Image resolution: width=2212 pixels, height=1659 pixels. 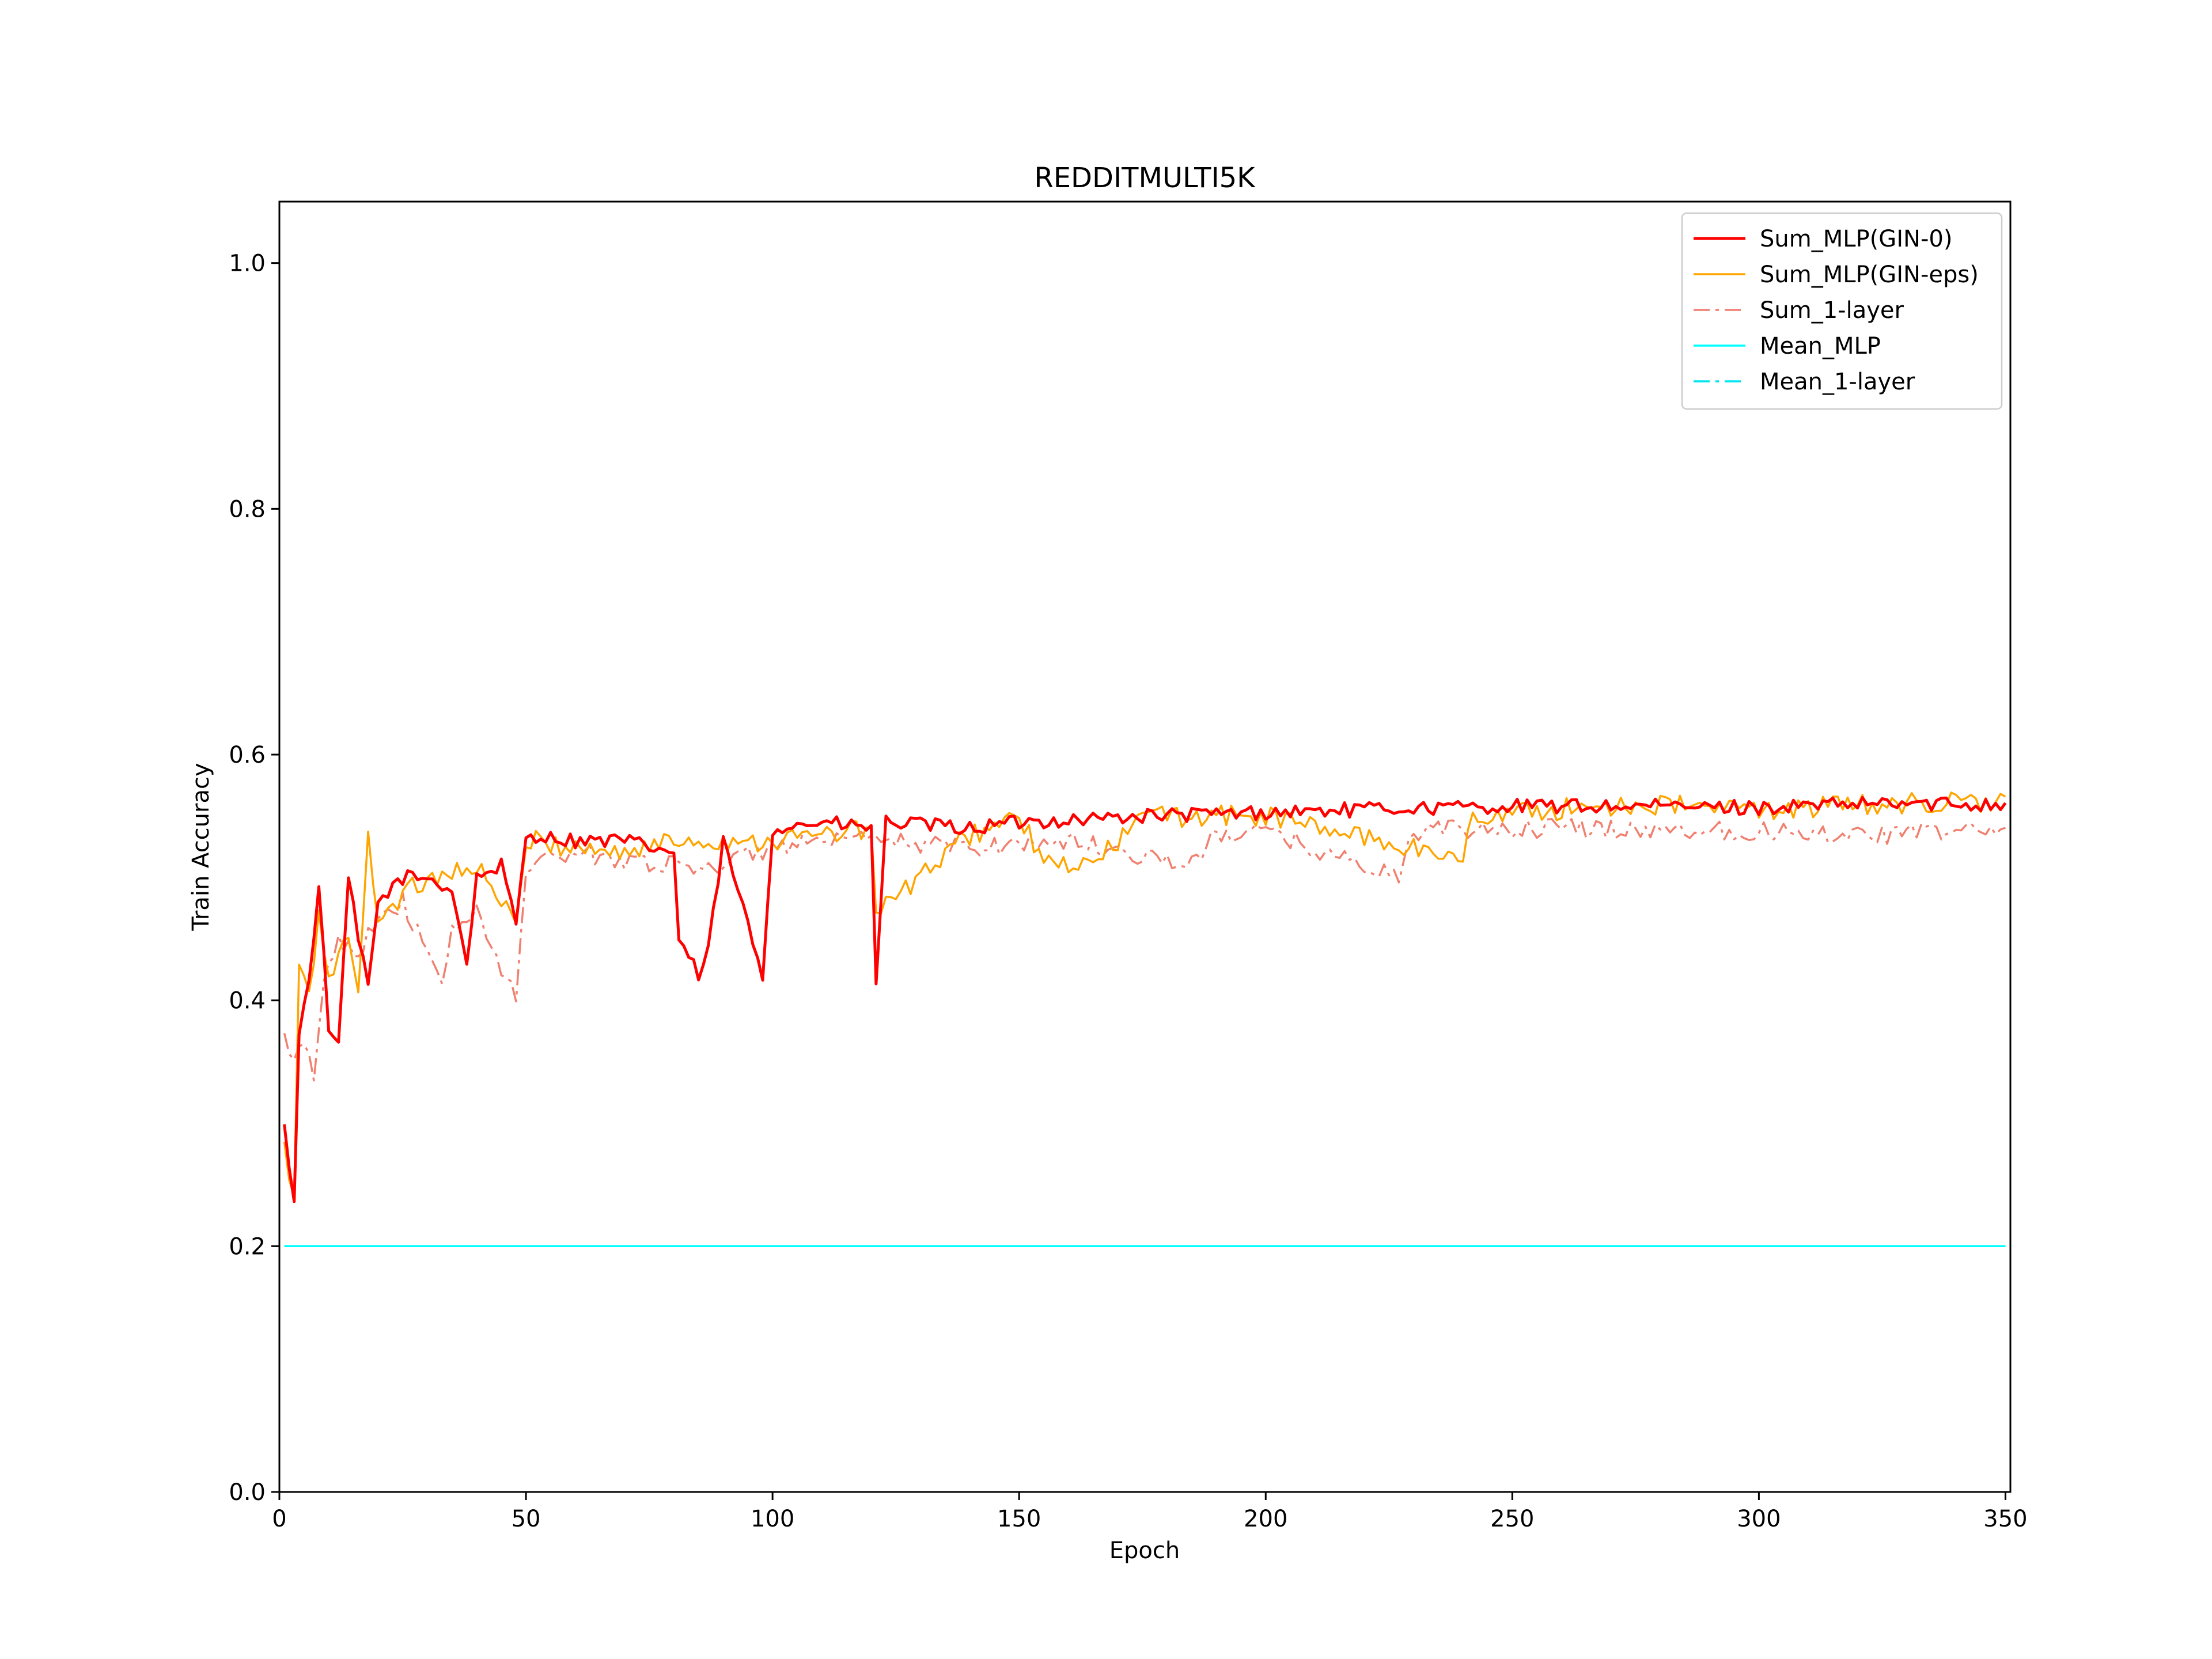 What do you see at coordinates (772, 1519) in the screenshot?
I see `x-tick-label: 100` at bounding box center [772, 1519].